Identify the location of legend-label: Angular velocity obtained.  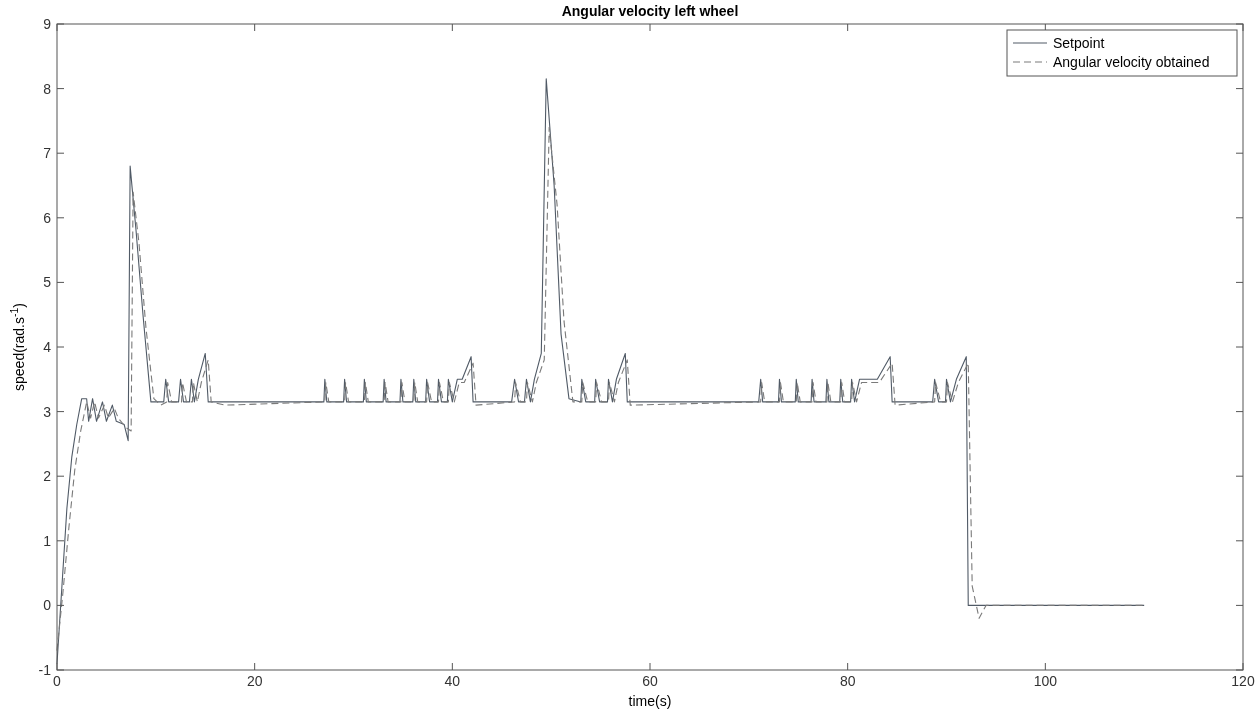
(1131, 62).